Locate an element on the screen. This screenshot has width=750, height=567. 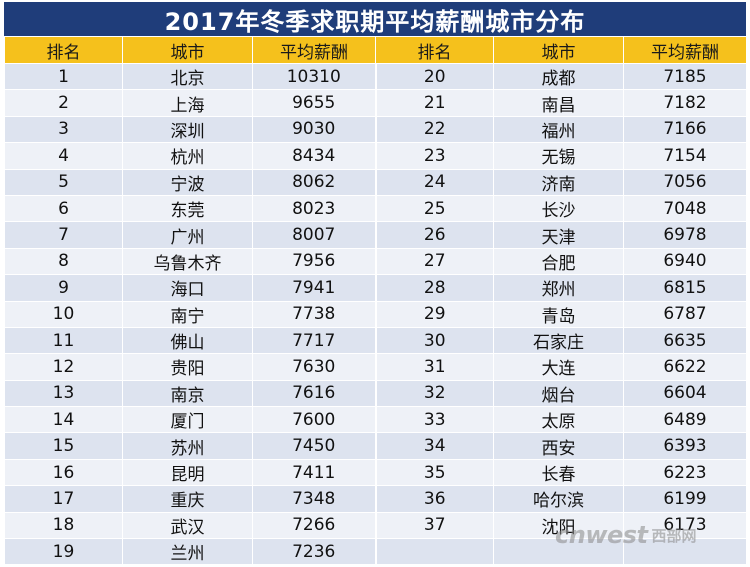
table-row: 6 东莞 8023 25 长沙 7048 is located at coordinates (375, 209).